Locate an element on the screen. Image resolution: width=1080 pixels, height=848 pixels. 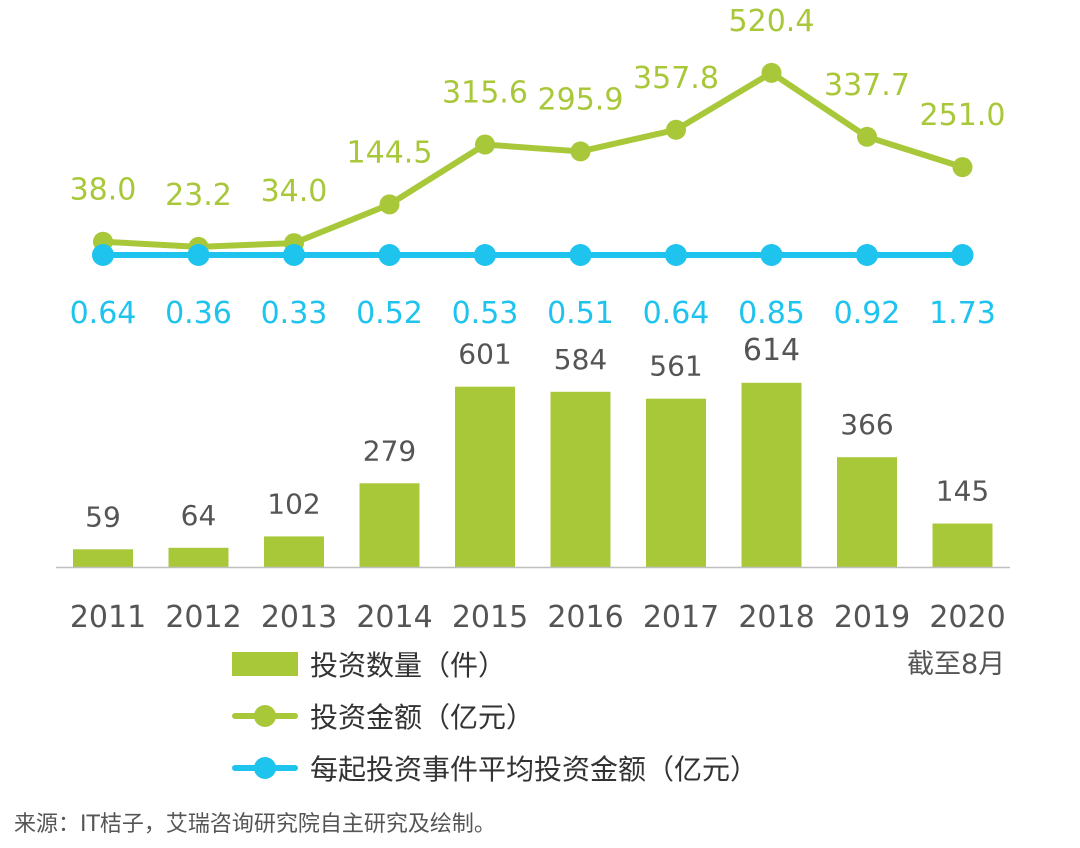
legend-swatch-amount-dot is located at coordinates (265, 716).